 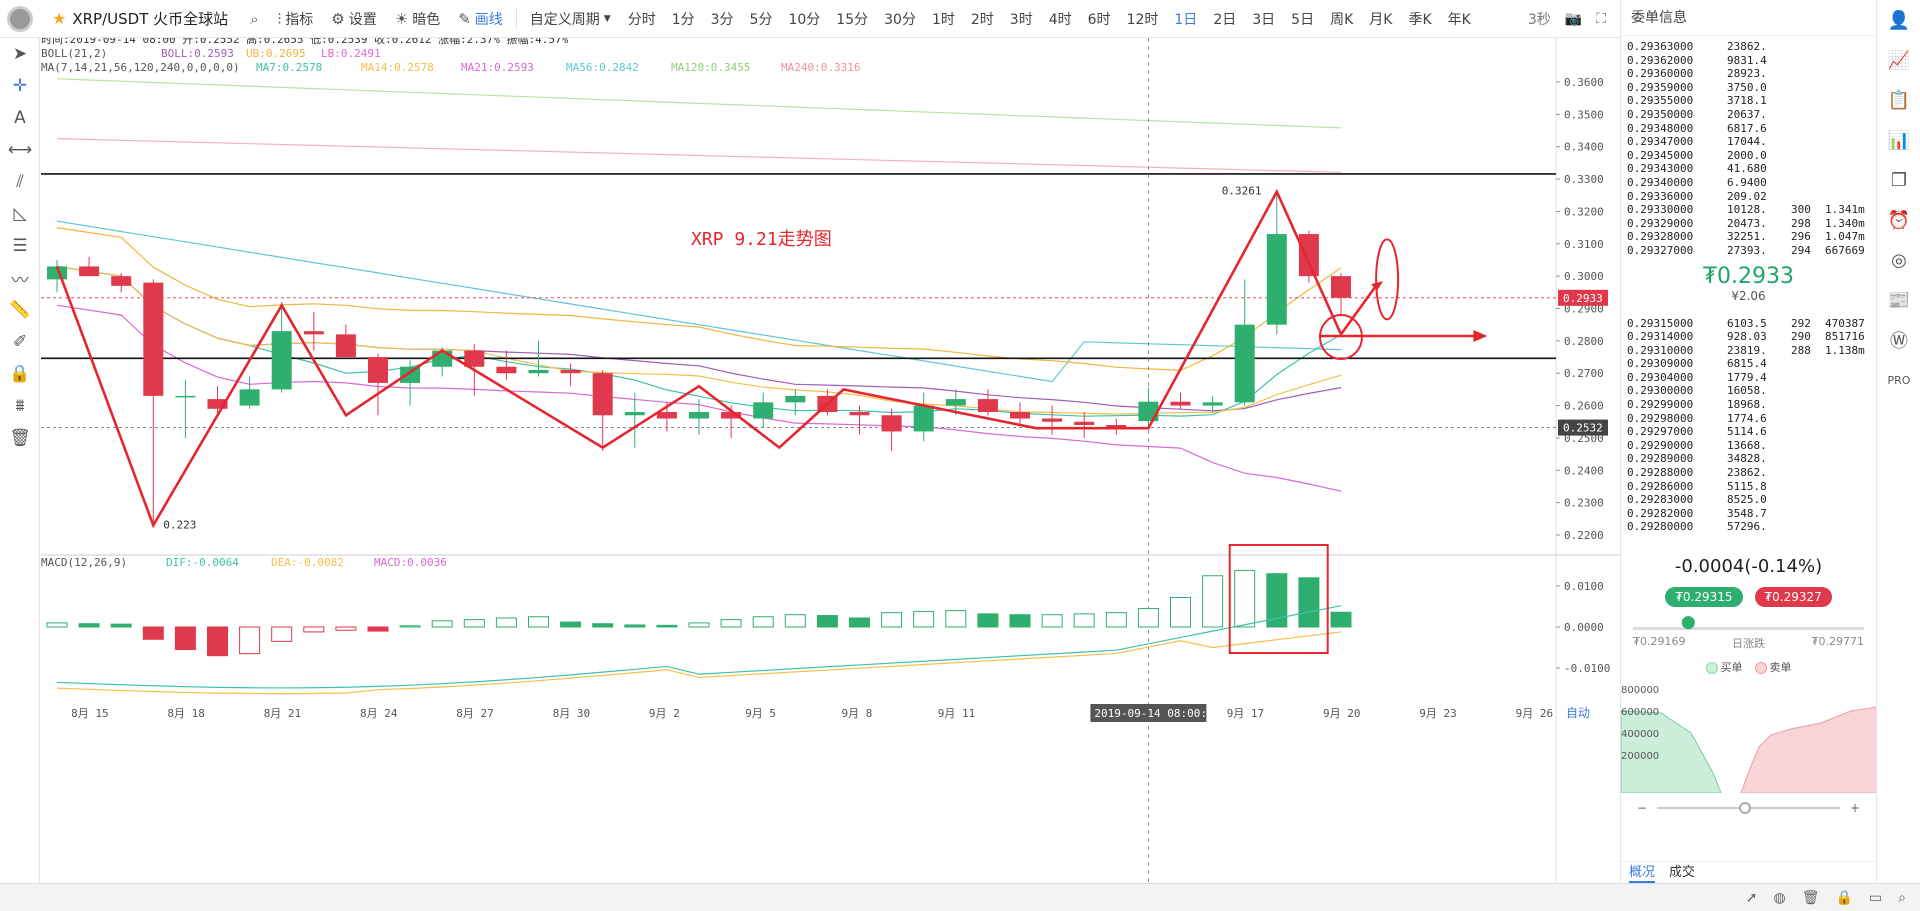 I want to click on orderbook-row: 0.29329000 20473. 298 1.340m, so click(x=1751, y=224).